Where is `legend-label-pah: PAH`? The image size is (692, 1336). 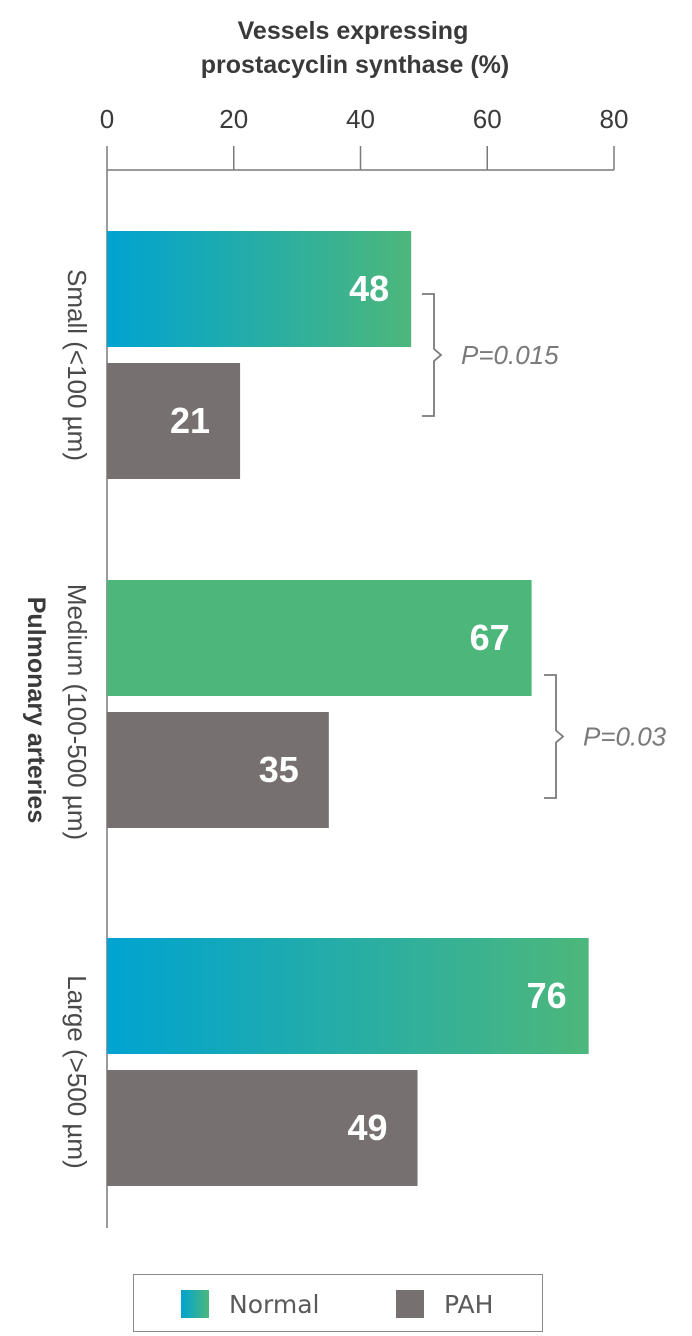 legend-label-pah: PAH is located at coordinates (469, 1304).